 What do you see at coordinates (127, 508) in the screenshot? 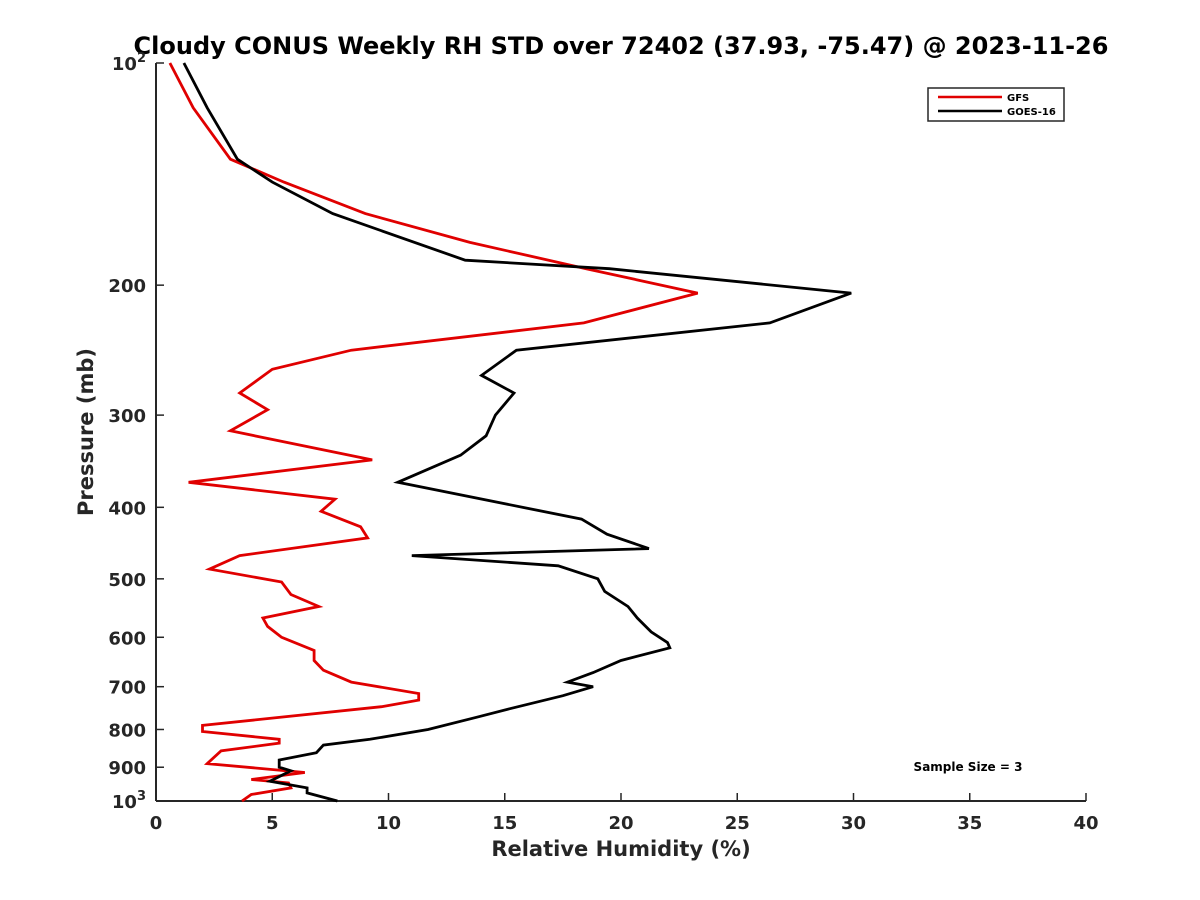
I see `y-tick-label: 400` at bounding box center [127, 508].